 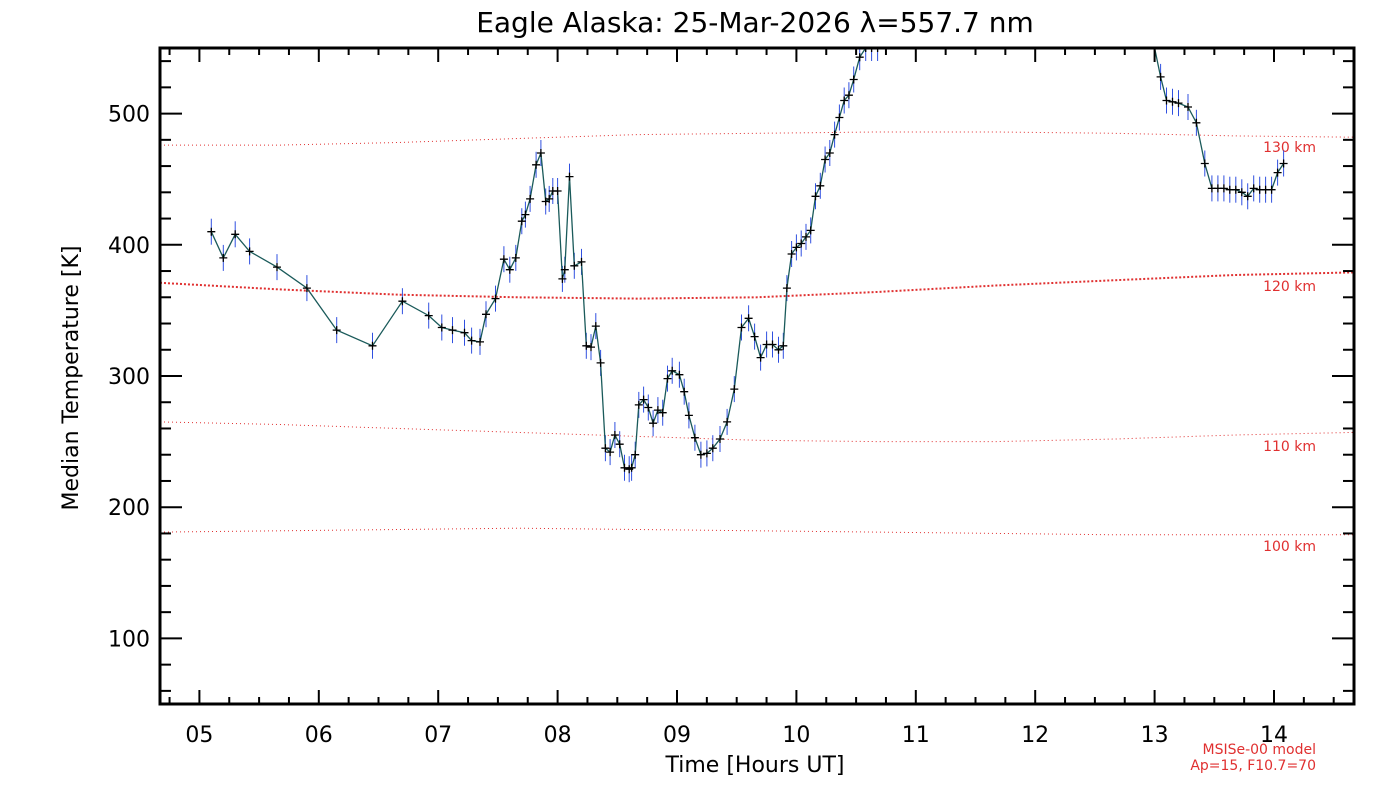 What do you see at coordinates (756, 531) in the screenshot?
I see `reference-line-100-km` at bounding box center [756, 531].